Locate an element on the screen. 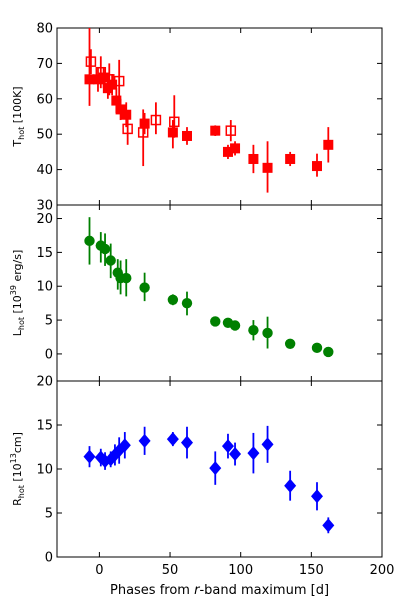 This screenshot has height=606, width=400. y-tick-label: 80 is located at coordinates (44, 29).